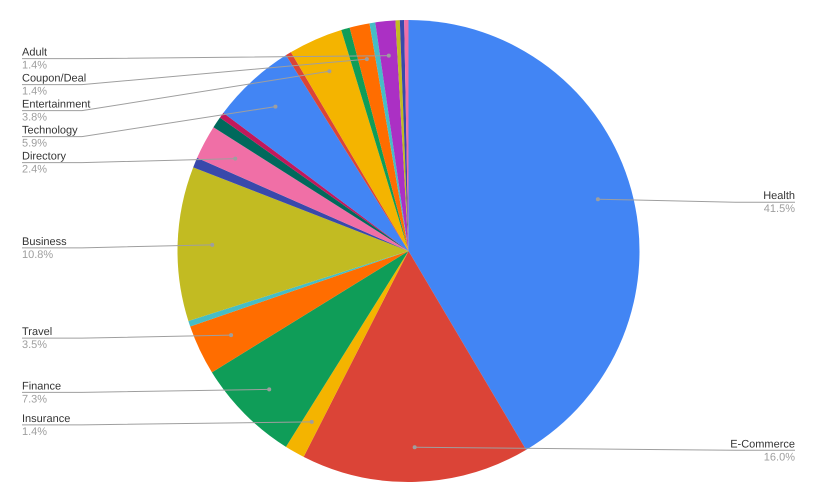 The image size is (817, 496). What do you see at coordinates (56, 104) in the screenshot?
I see `slice-label: Entertainment` at bounding box center [56, 104].